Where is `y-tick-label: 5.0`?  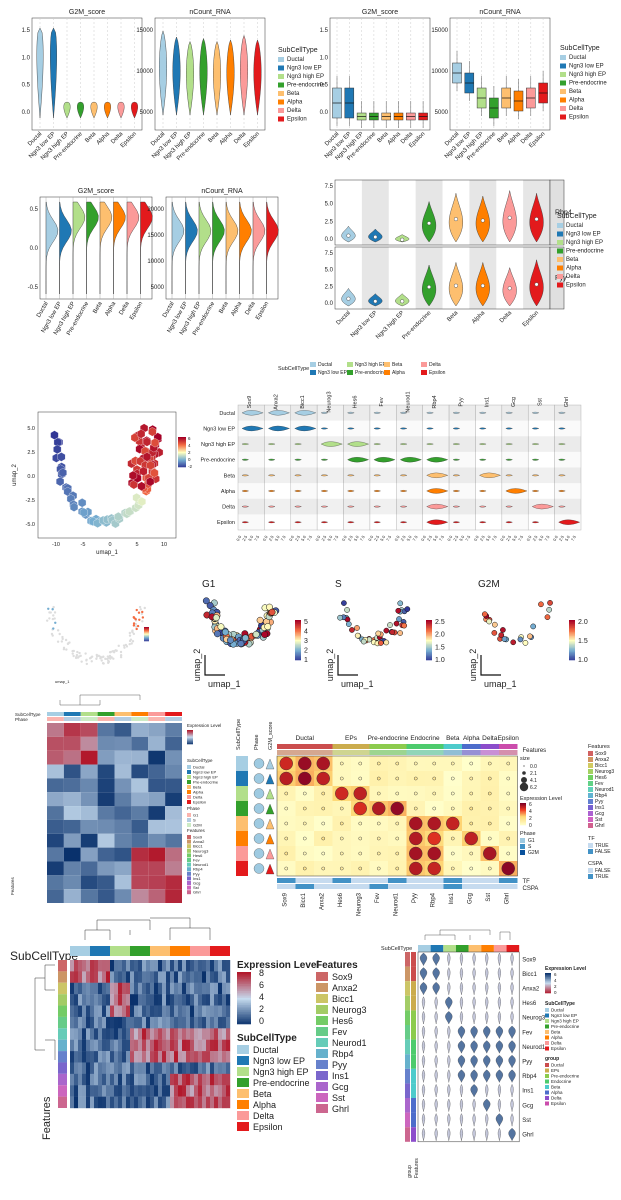 y-tick-label: 5.0 is located at coordinates (329, 271).